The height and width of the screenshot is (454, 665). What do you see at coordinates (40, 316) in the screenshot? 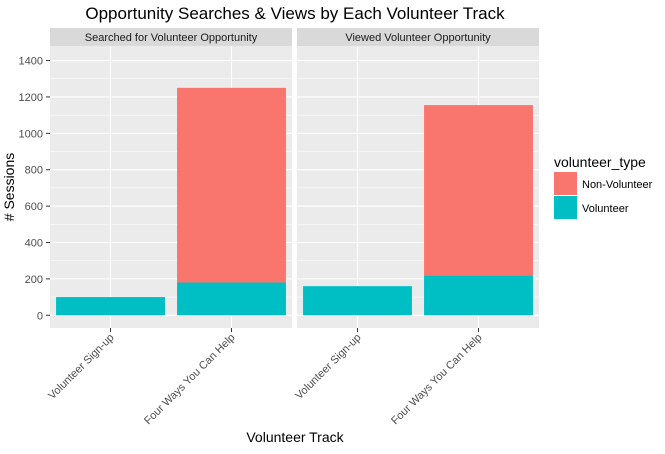
I see `y-tick-label: 0` at bounding box center [40, 316].